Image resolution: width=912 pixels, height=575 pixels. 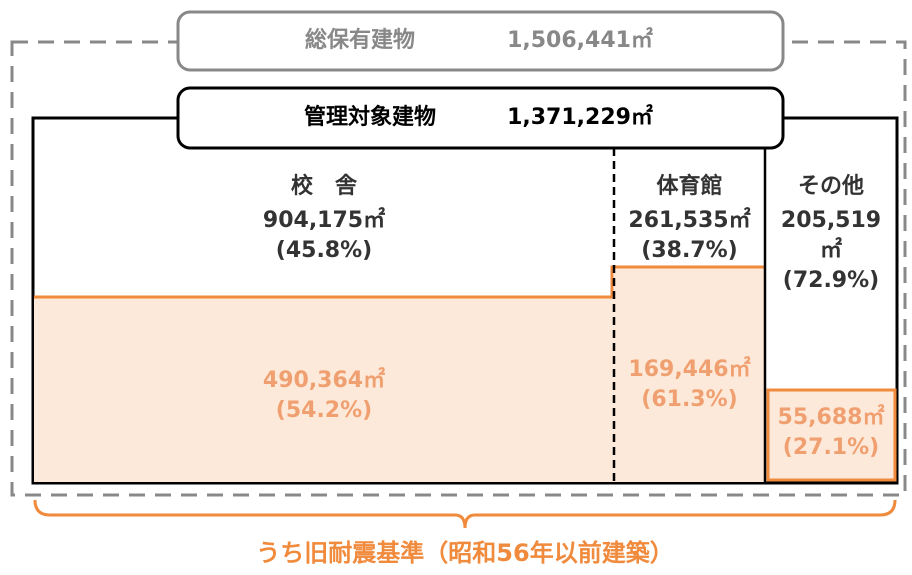 I want to click on managed-box, so click(x=480, y=118).